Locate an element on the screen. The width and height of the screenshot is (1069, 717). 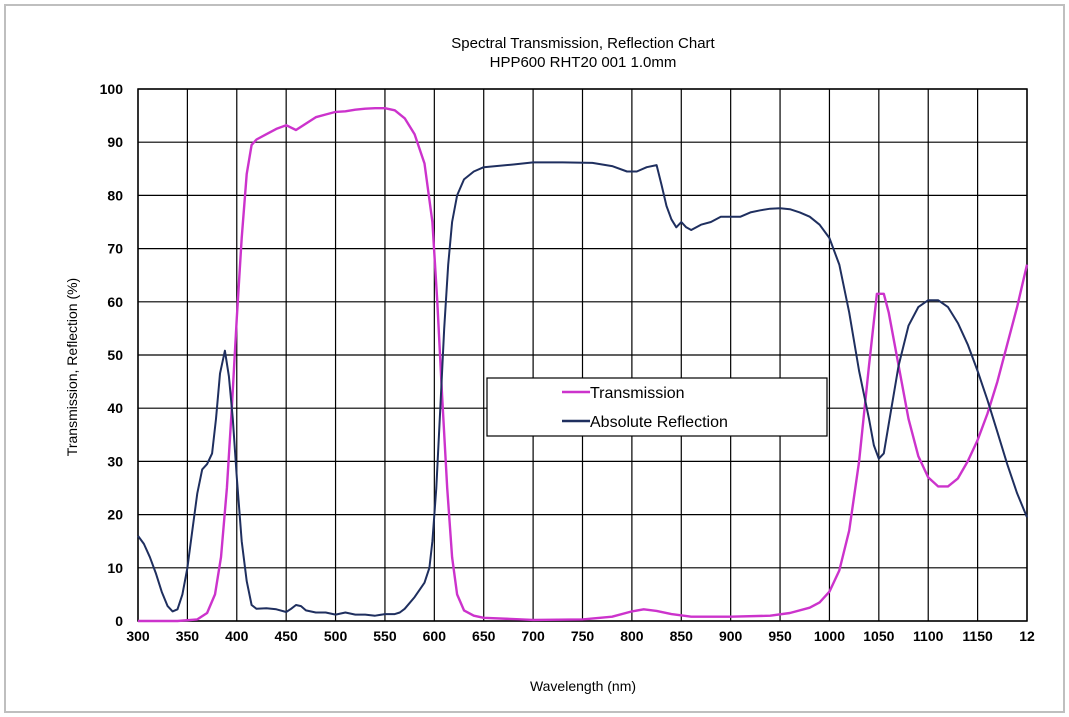
x-tick-label: 500 is located at coordinates (336, 636).